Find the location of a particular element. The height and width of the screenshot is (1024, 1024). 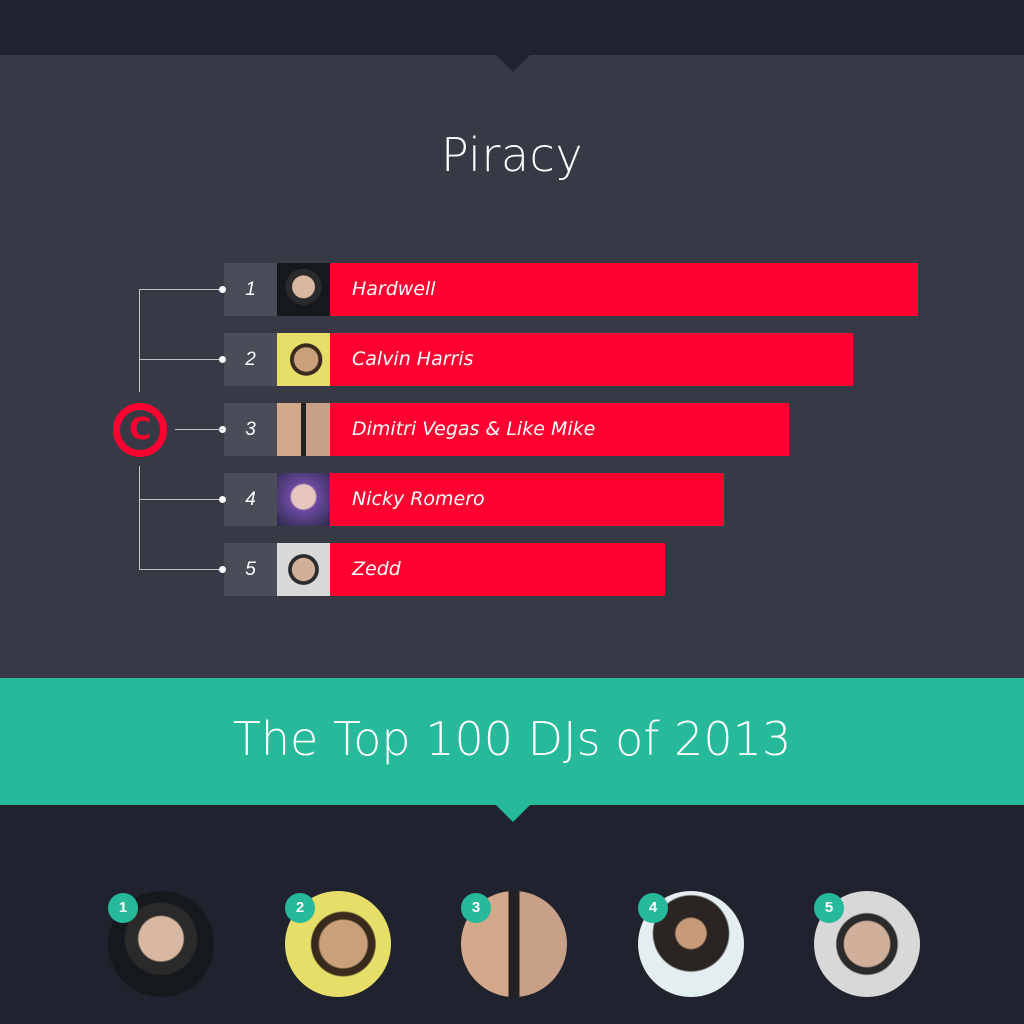

rank-badge: 4 is located at coordinates (653, 908).